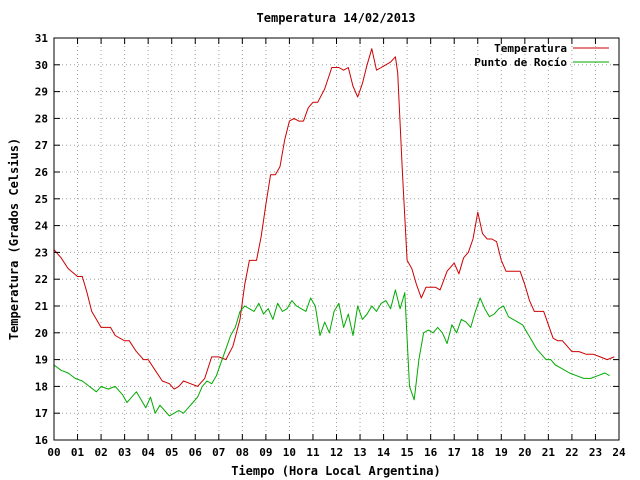 Image resolution: width=640 pixels, height=480 pixels. What do you see at coordinates (42, 38) in the screenshot?
I see `y-tick-label: 31` at bounding box center [42, 38].